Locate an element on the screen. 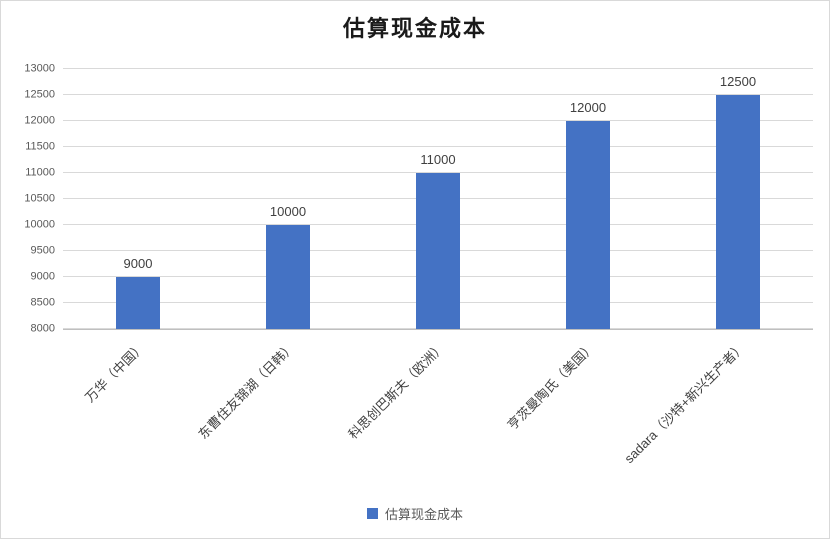 Image resolution: width=830 pixels, height=539 pixels. chart-title: 估算现金成本 is located at coordinates (414, 29).